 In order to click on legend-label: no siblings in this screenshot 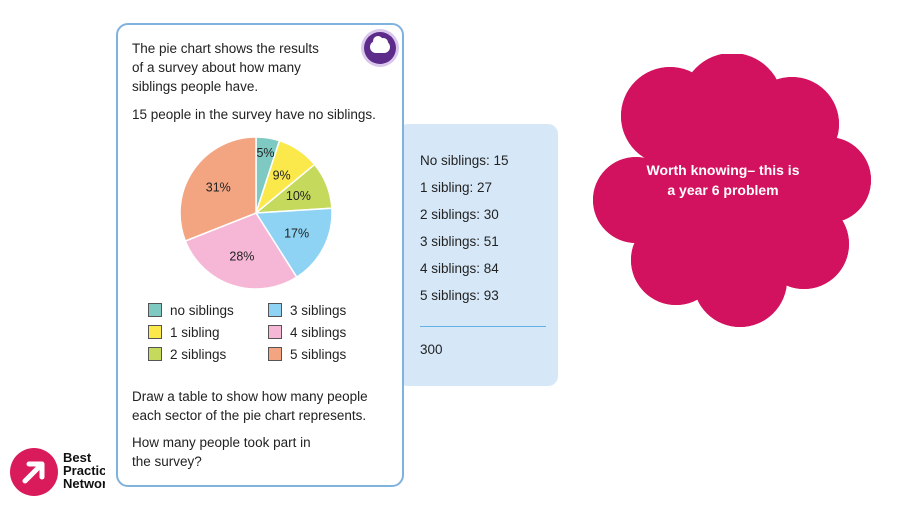, I will do `click(202, 310)`.